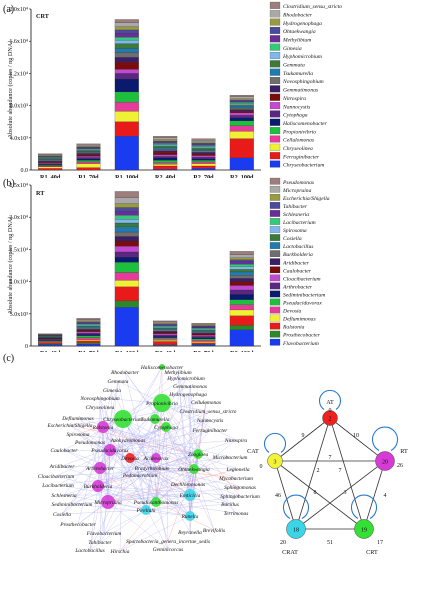 The height and width of the screenshot is (616, 429). I want to click on panel-c-label: (c), so click(9, 358).